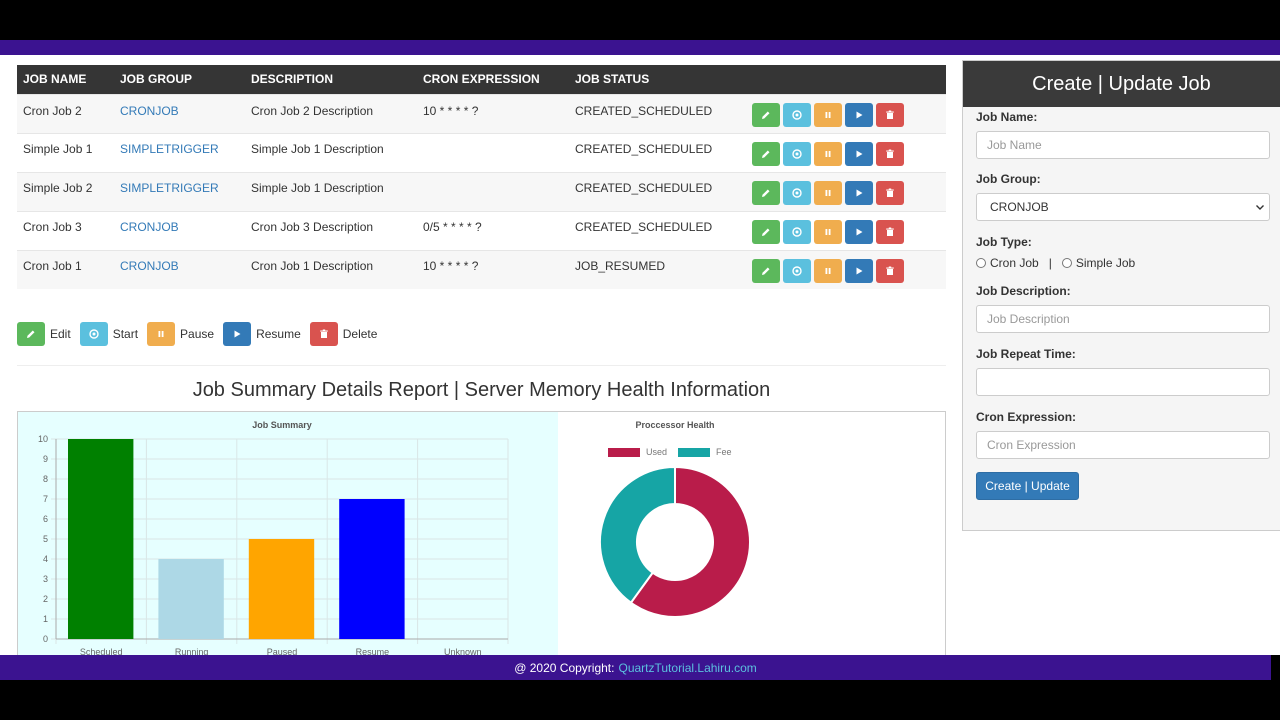  What do you see at coordinates (481, 365) in the screenshot?
I see `divider` at bounding box center [481, 365].